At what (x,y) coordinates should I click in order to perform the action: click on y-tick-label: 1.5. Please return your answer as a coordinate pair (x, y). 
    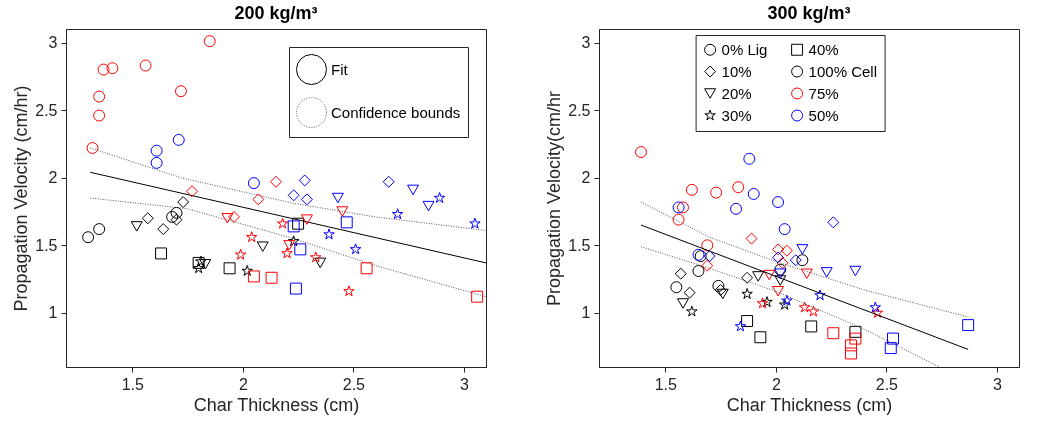
    Looking at the image, I should click on (46, 245).